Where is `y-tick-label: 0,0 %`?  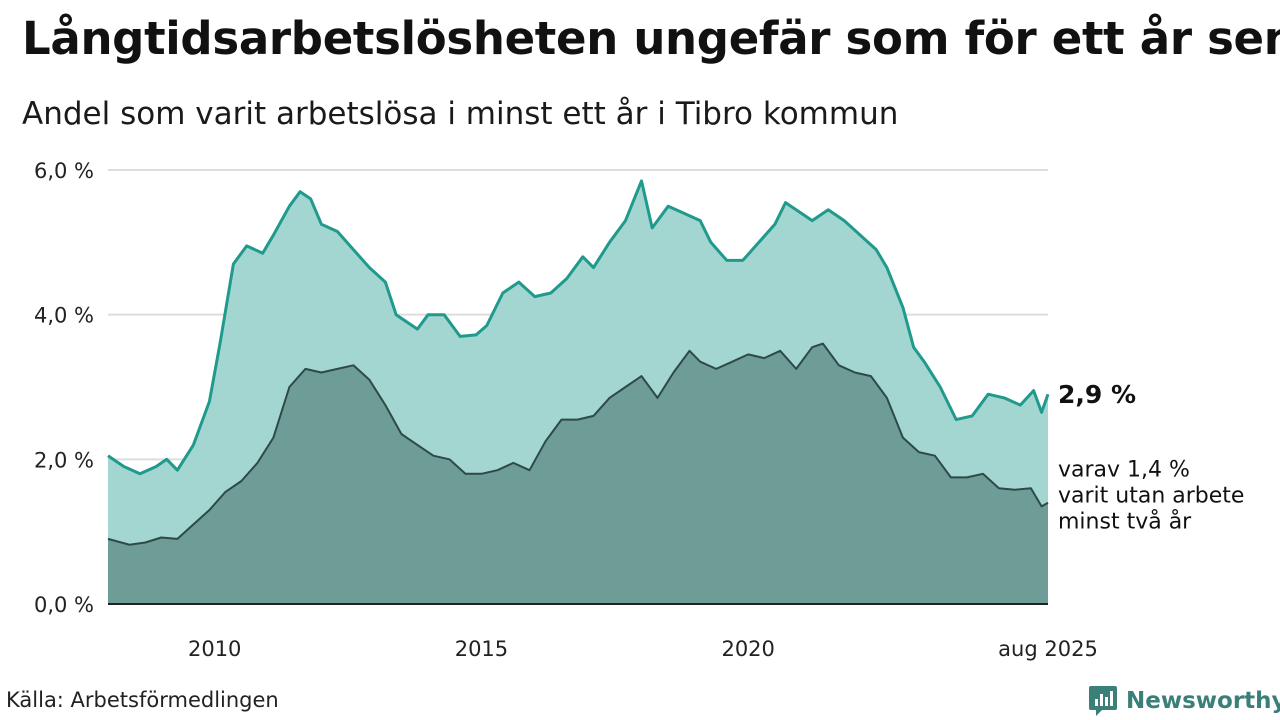 y-tick-label: 0,0 % is located at coordinates (64, 605).